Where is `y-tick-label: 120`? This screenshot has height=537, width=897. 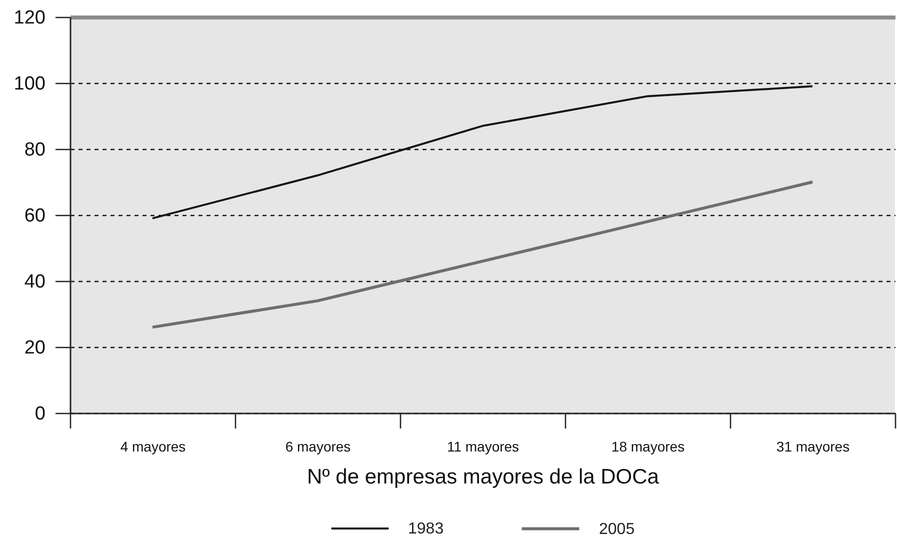 y-tick-label: 120 is located at coordinates (30, 18).